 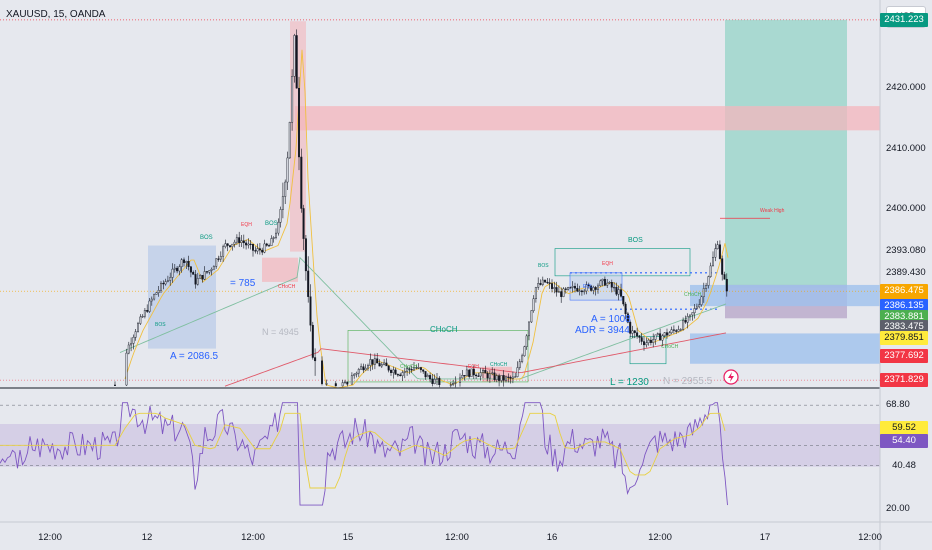 I want to click on rsi-axis-label: 68.80, so click(x=898, y=405).